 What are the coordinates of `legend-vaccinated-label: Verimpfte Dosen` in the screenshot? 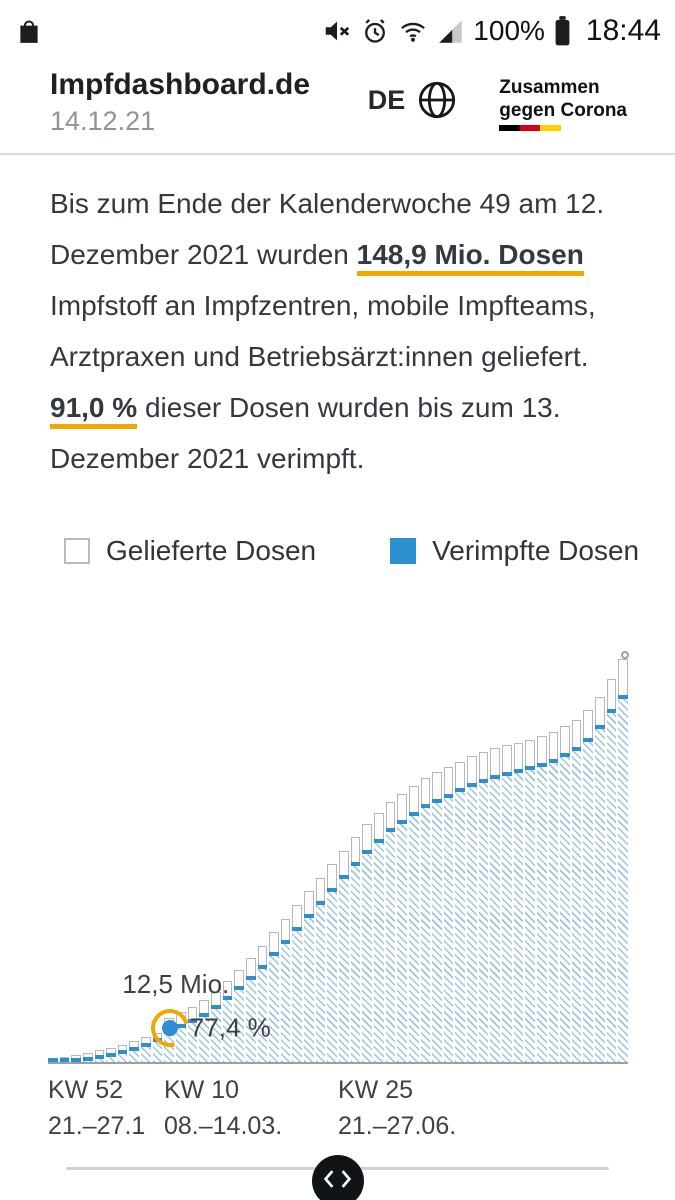 It's located at (536, 550).